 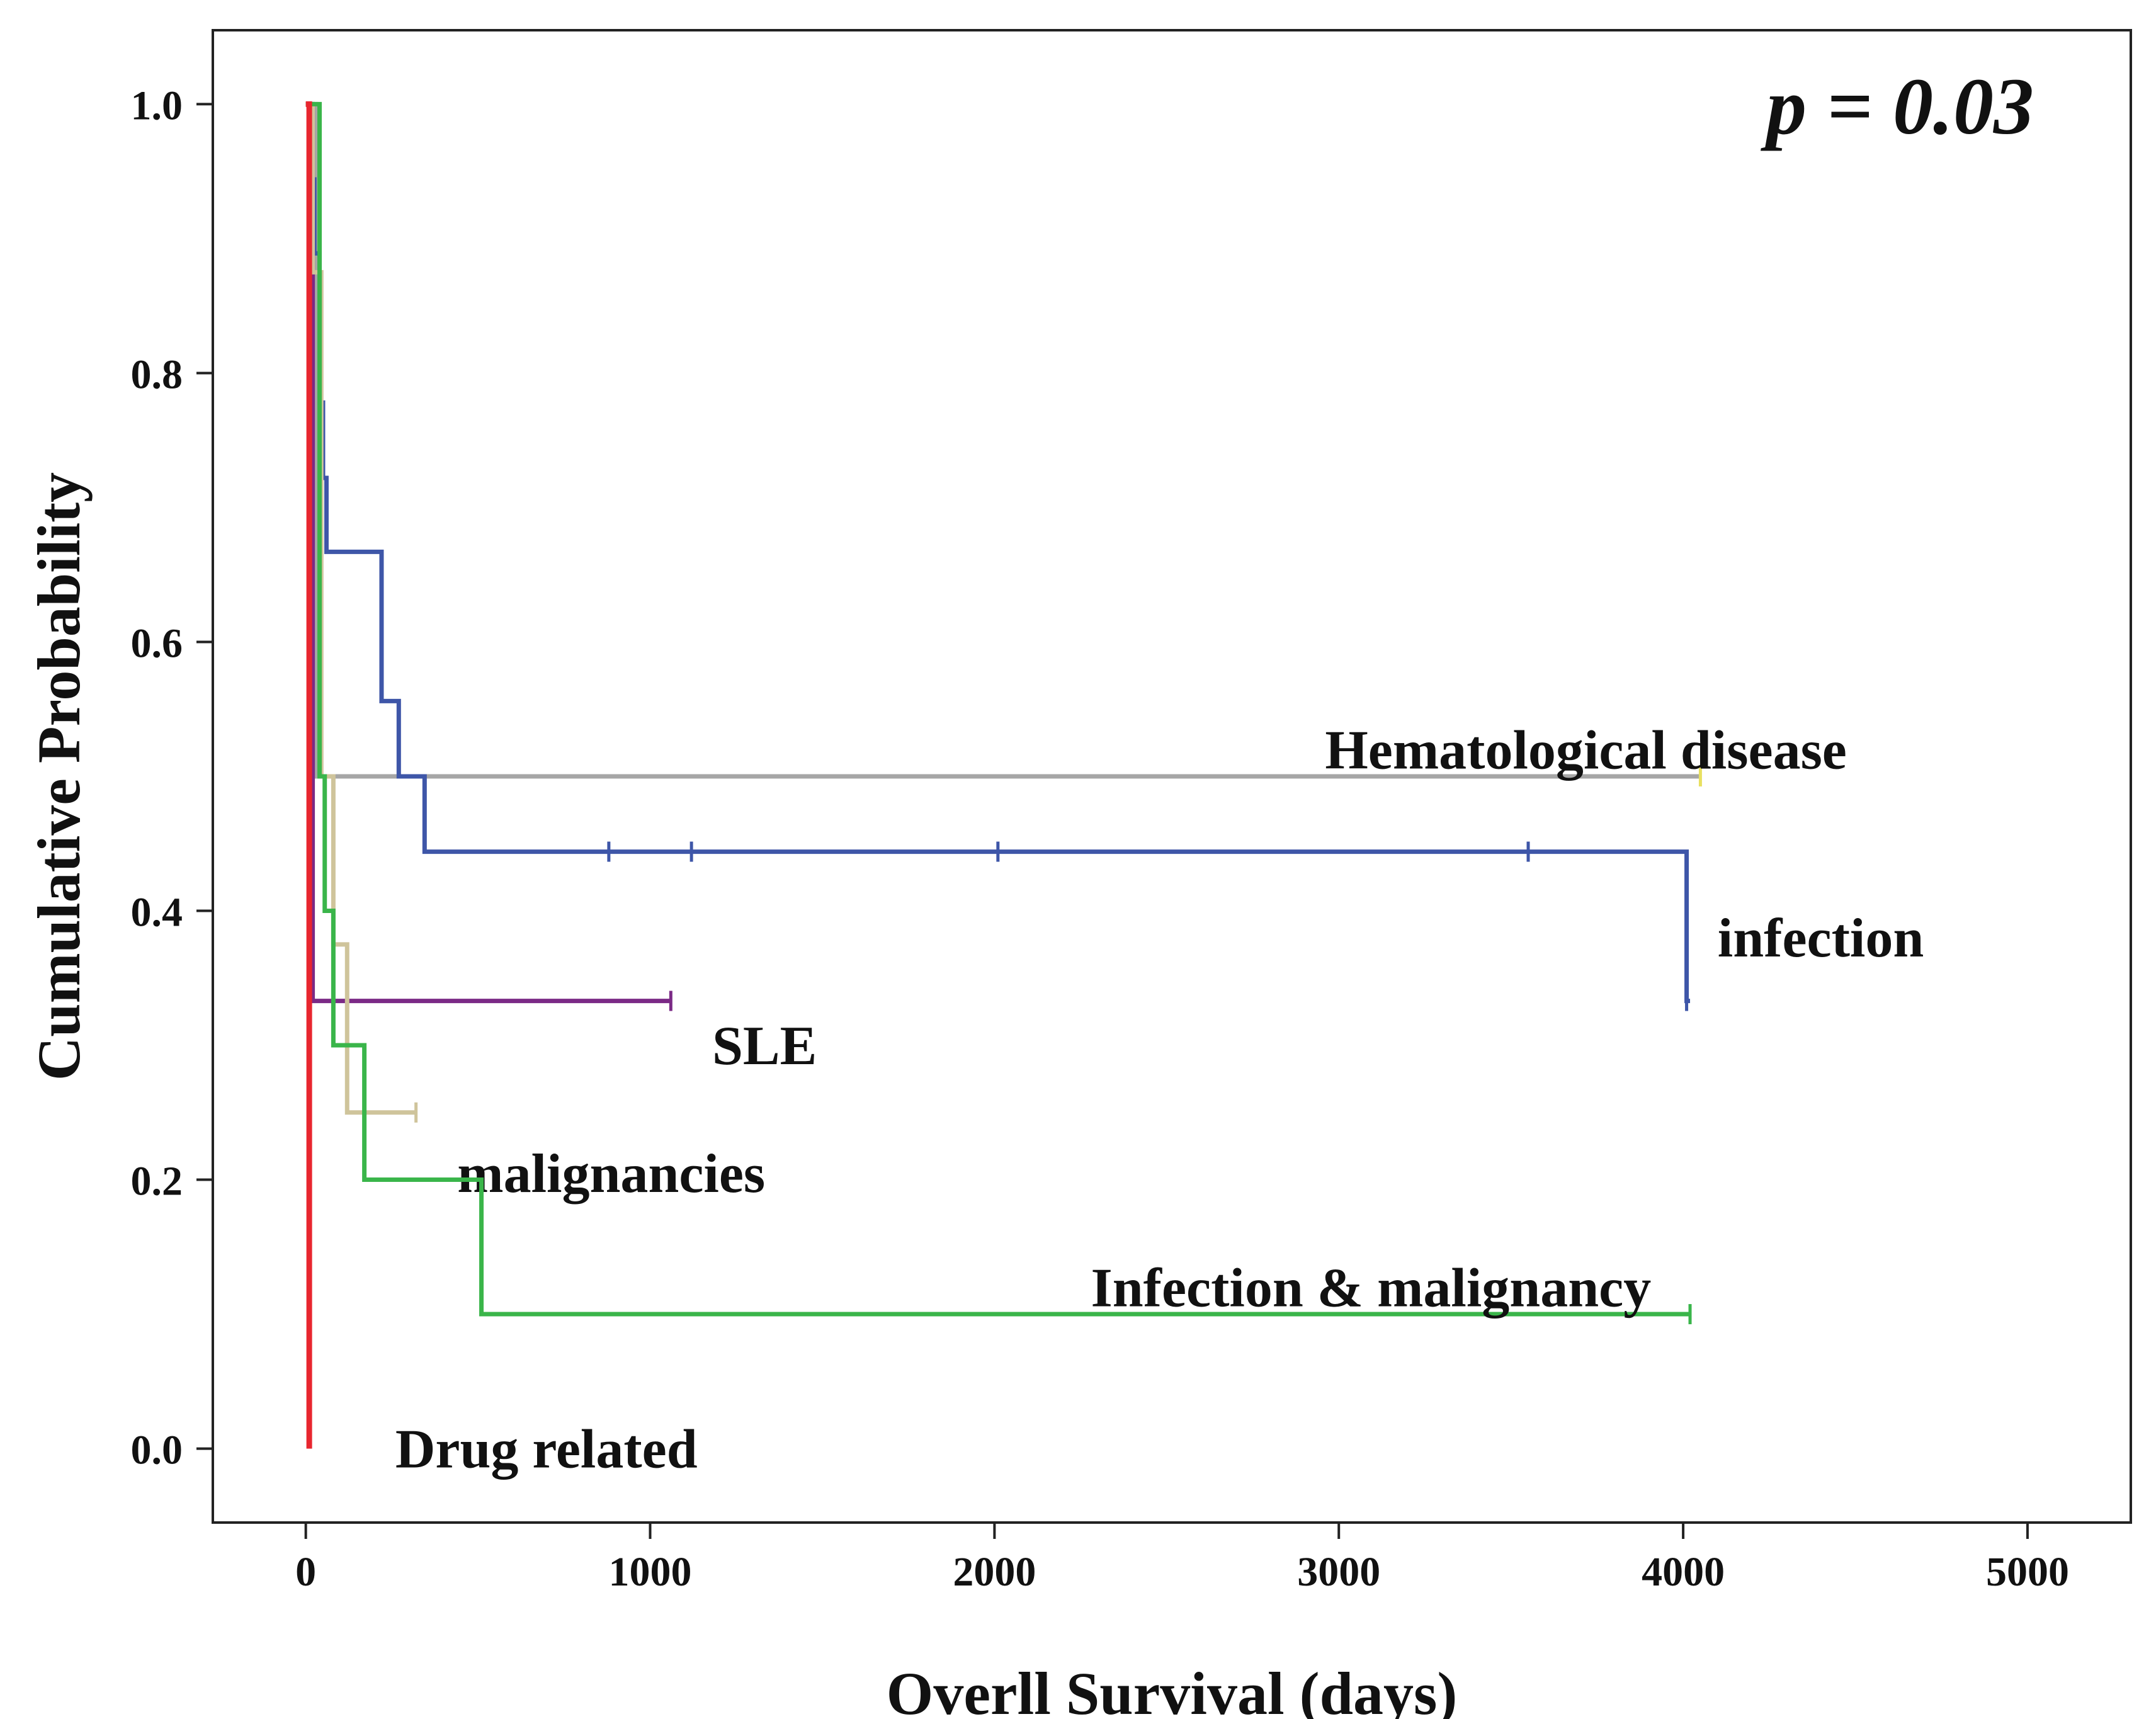 What do you see at coordinates (1586, 750) in the screenshot?
I see `series-label-hematological-disease: Hematological disease` at bounding box center [1586, 750].